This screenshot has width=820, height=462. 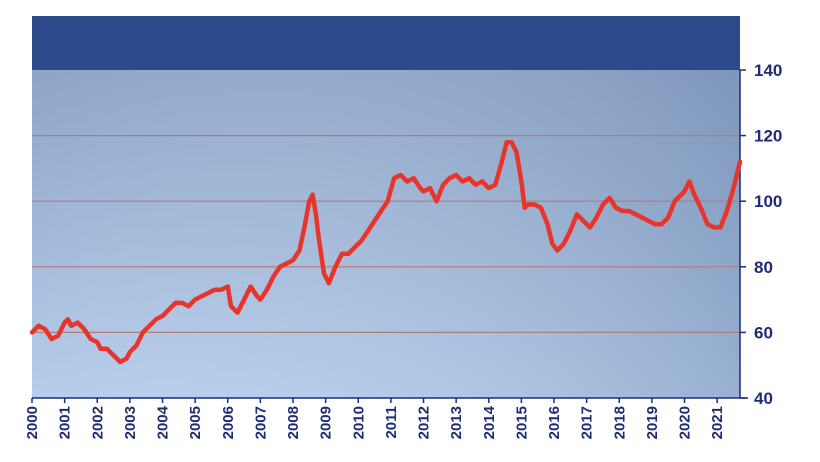 What do you see at coordinates (768, 234) in the screenshot?
I see `y-tick-labels: 40 60 80 100 120 140` at bounding box center [768, 234].